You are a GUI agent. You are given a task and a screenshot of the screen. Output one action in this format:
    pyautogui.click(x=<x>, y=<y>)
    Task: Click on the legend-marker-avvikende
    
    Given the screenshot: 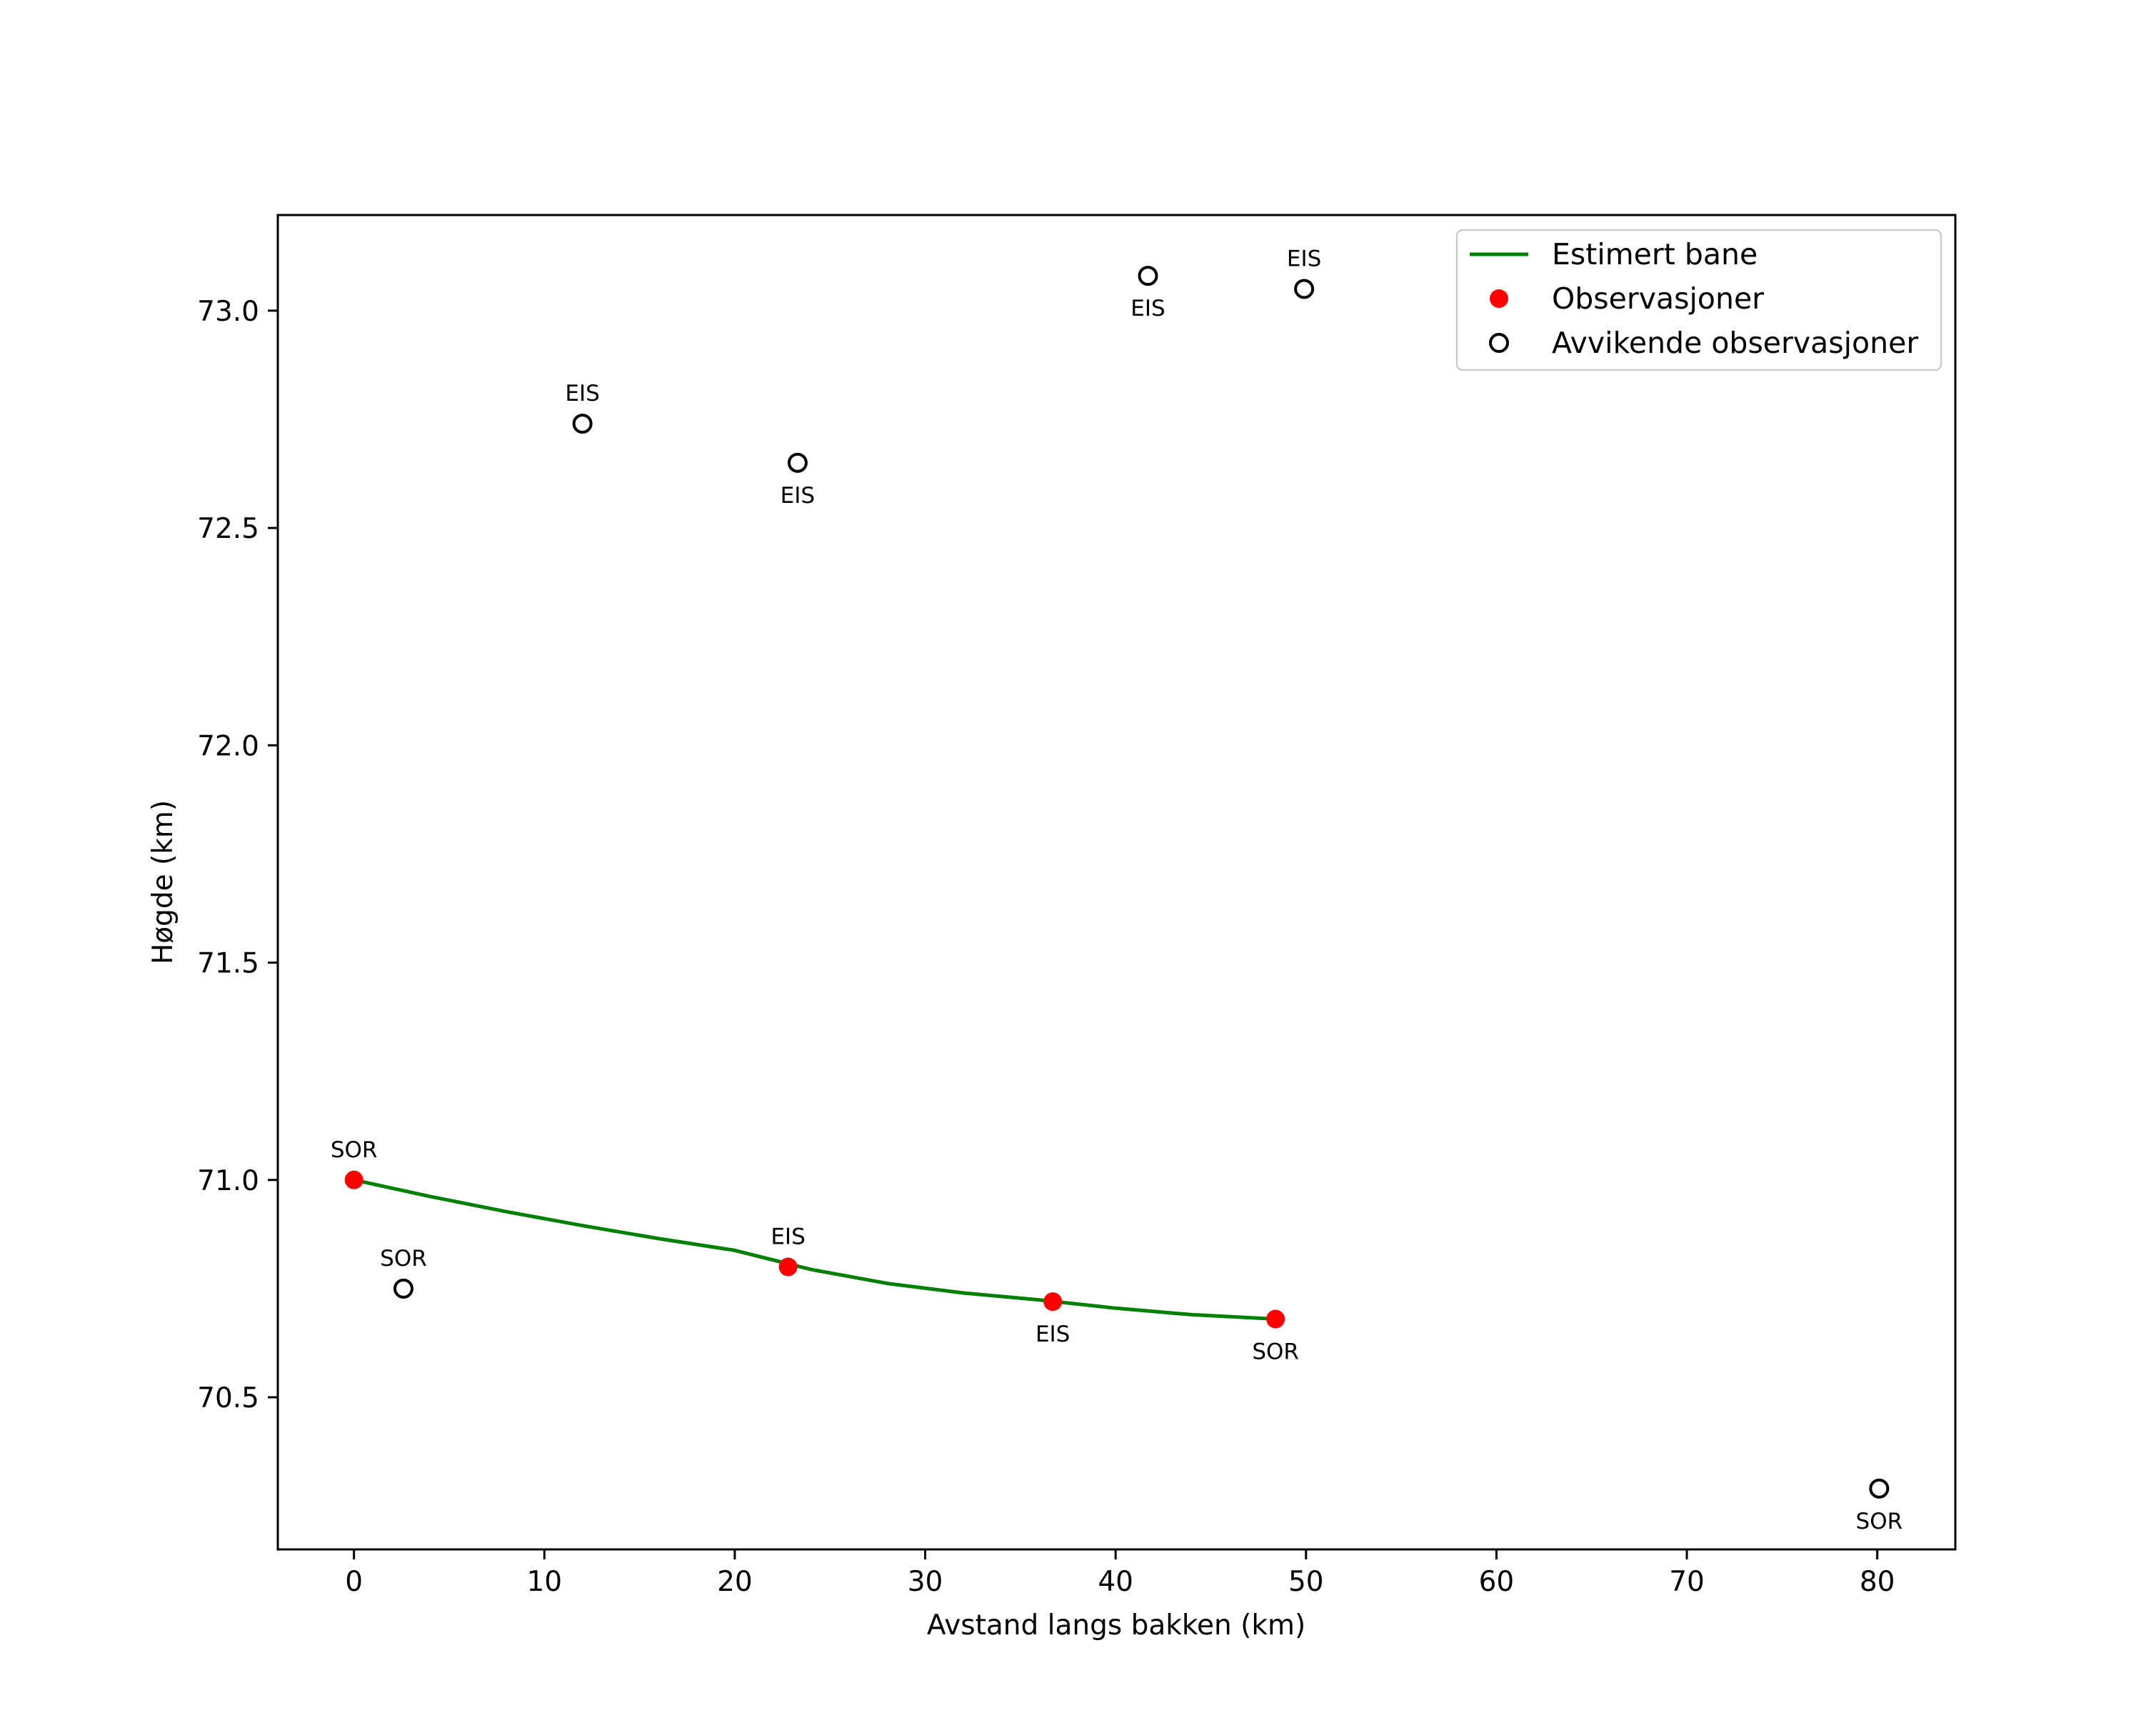 What is the action you would take?
    pyautogui.click(x=1499, y=343)
    